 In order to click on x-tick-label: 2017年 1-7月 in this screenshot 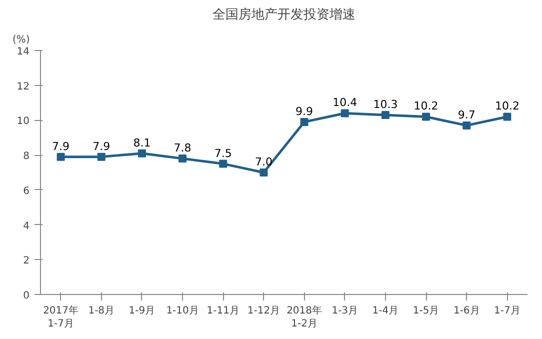, I will do `click(61, 317)`.